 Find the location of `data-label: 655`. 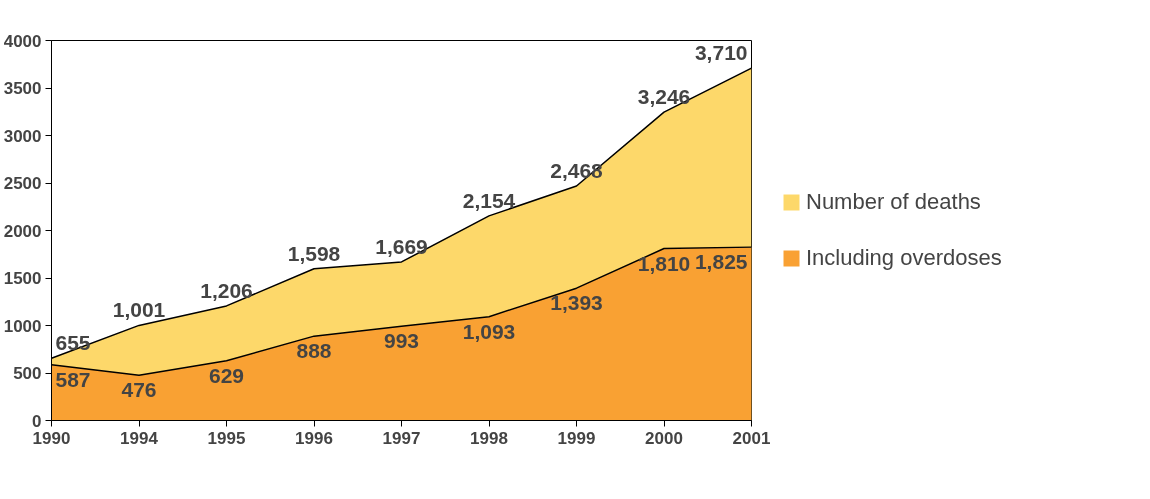

data-label: 655 is located at coordinates (73, 343).